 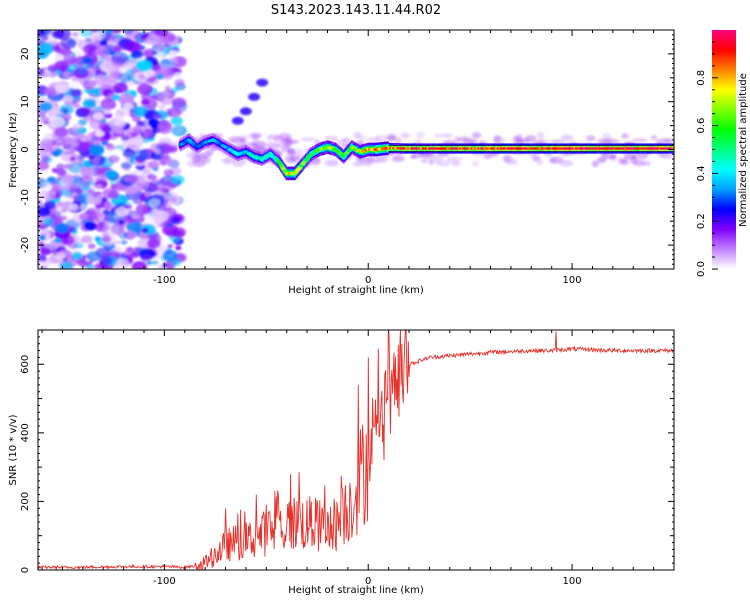 What do you see at coordinates (25, 432) in the screenshot?
I see `y-tick-label: 400` at bounding box center [25, 432].